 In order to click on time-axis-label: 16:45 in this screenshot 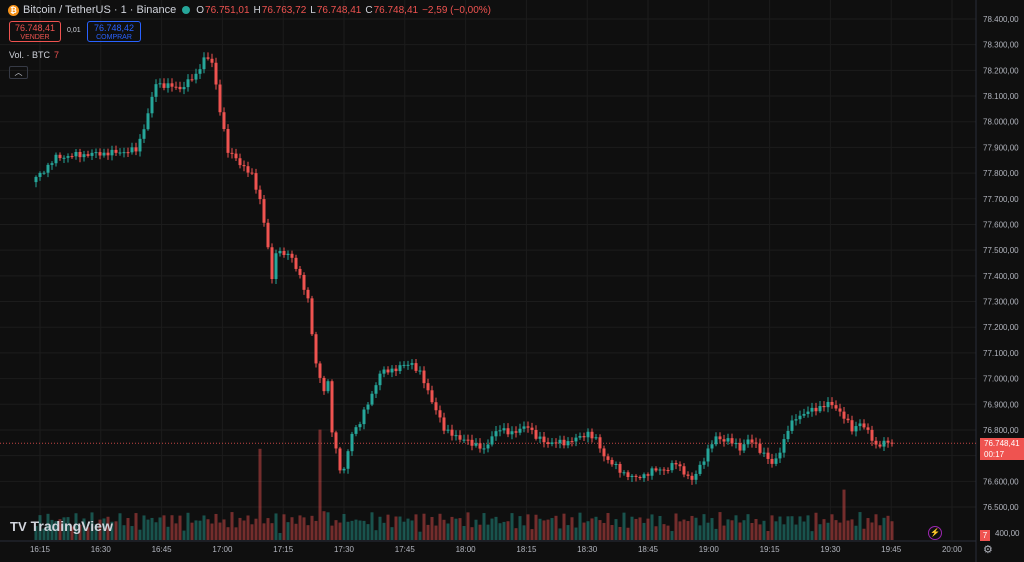, I will do `click(162, 549)`.